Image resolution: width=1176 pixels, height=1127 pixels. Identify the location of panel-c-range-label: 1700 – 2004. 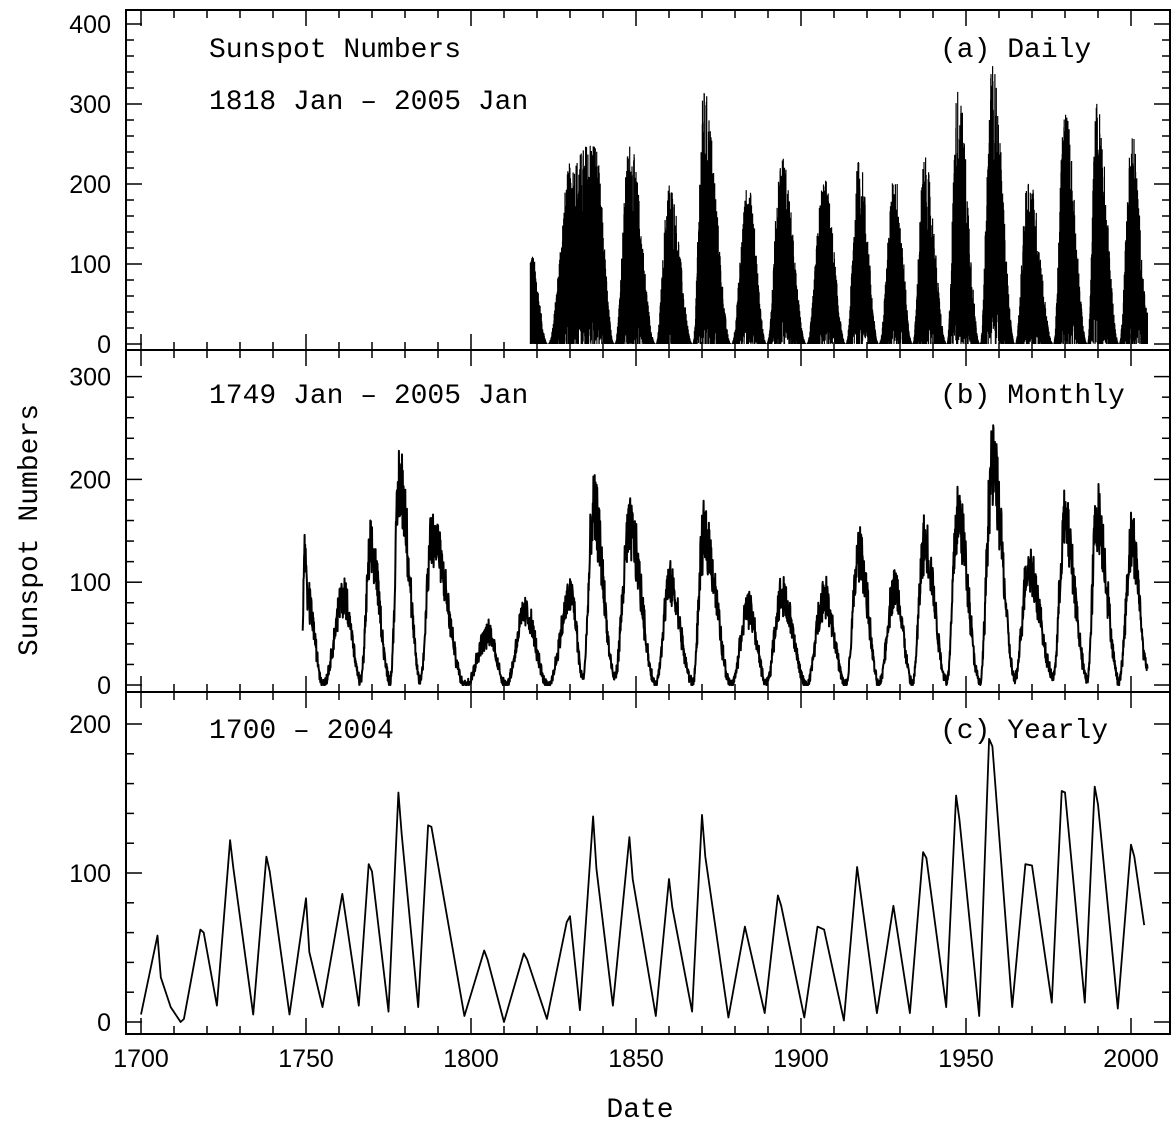
(301, 731).